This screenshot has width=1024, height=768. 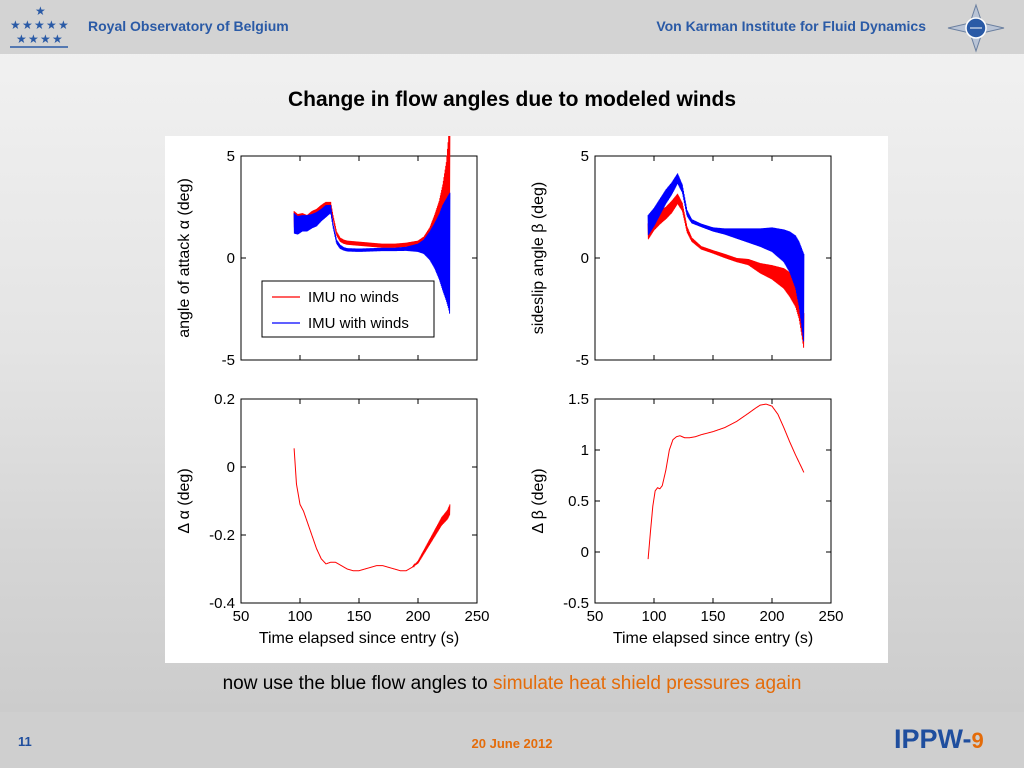 What do you see at coordinates (977, 740) in the screenshot?
I see `ippw-brand-number: 9` at bounding box center [977, 740].